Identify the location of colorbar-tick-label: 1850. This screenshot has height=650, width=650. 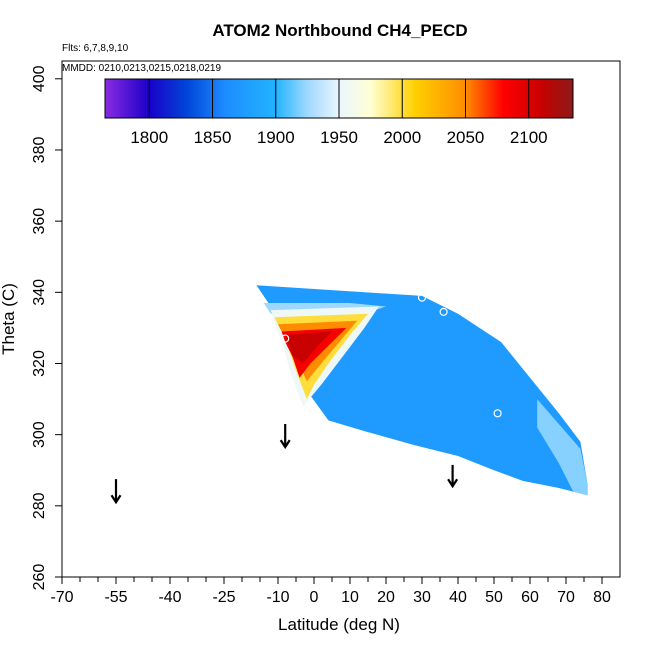
(213, 137).